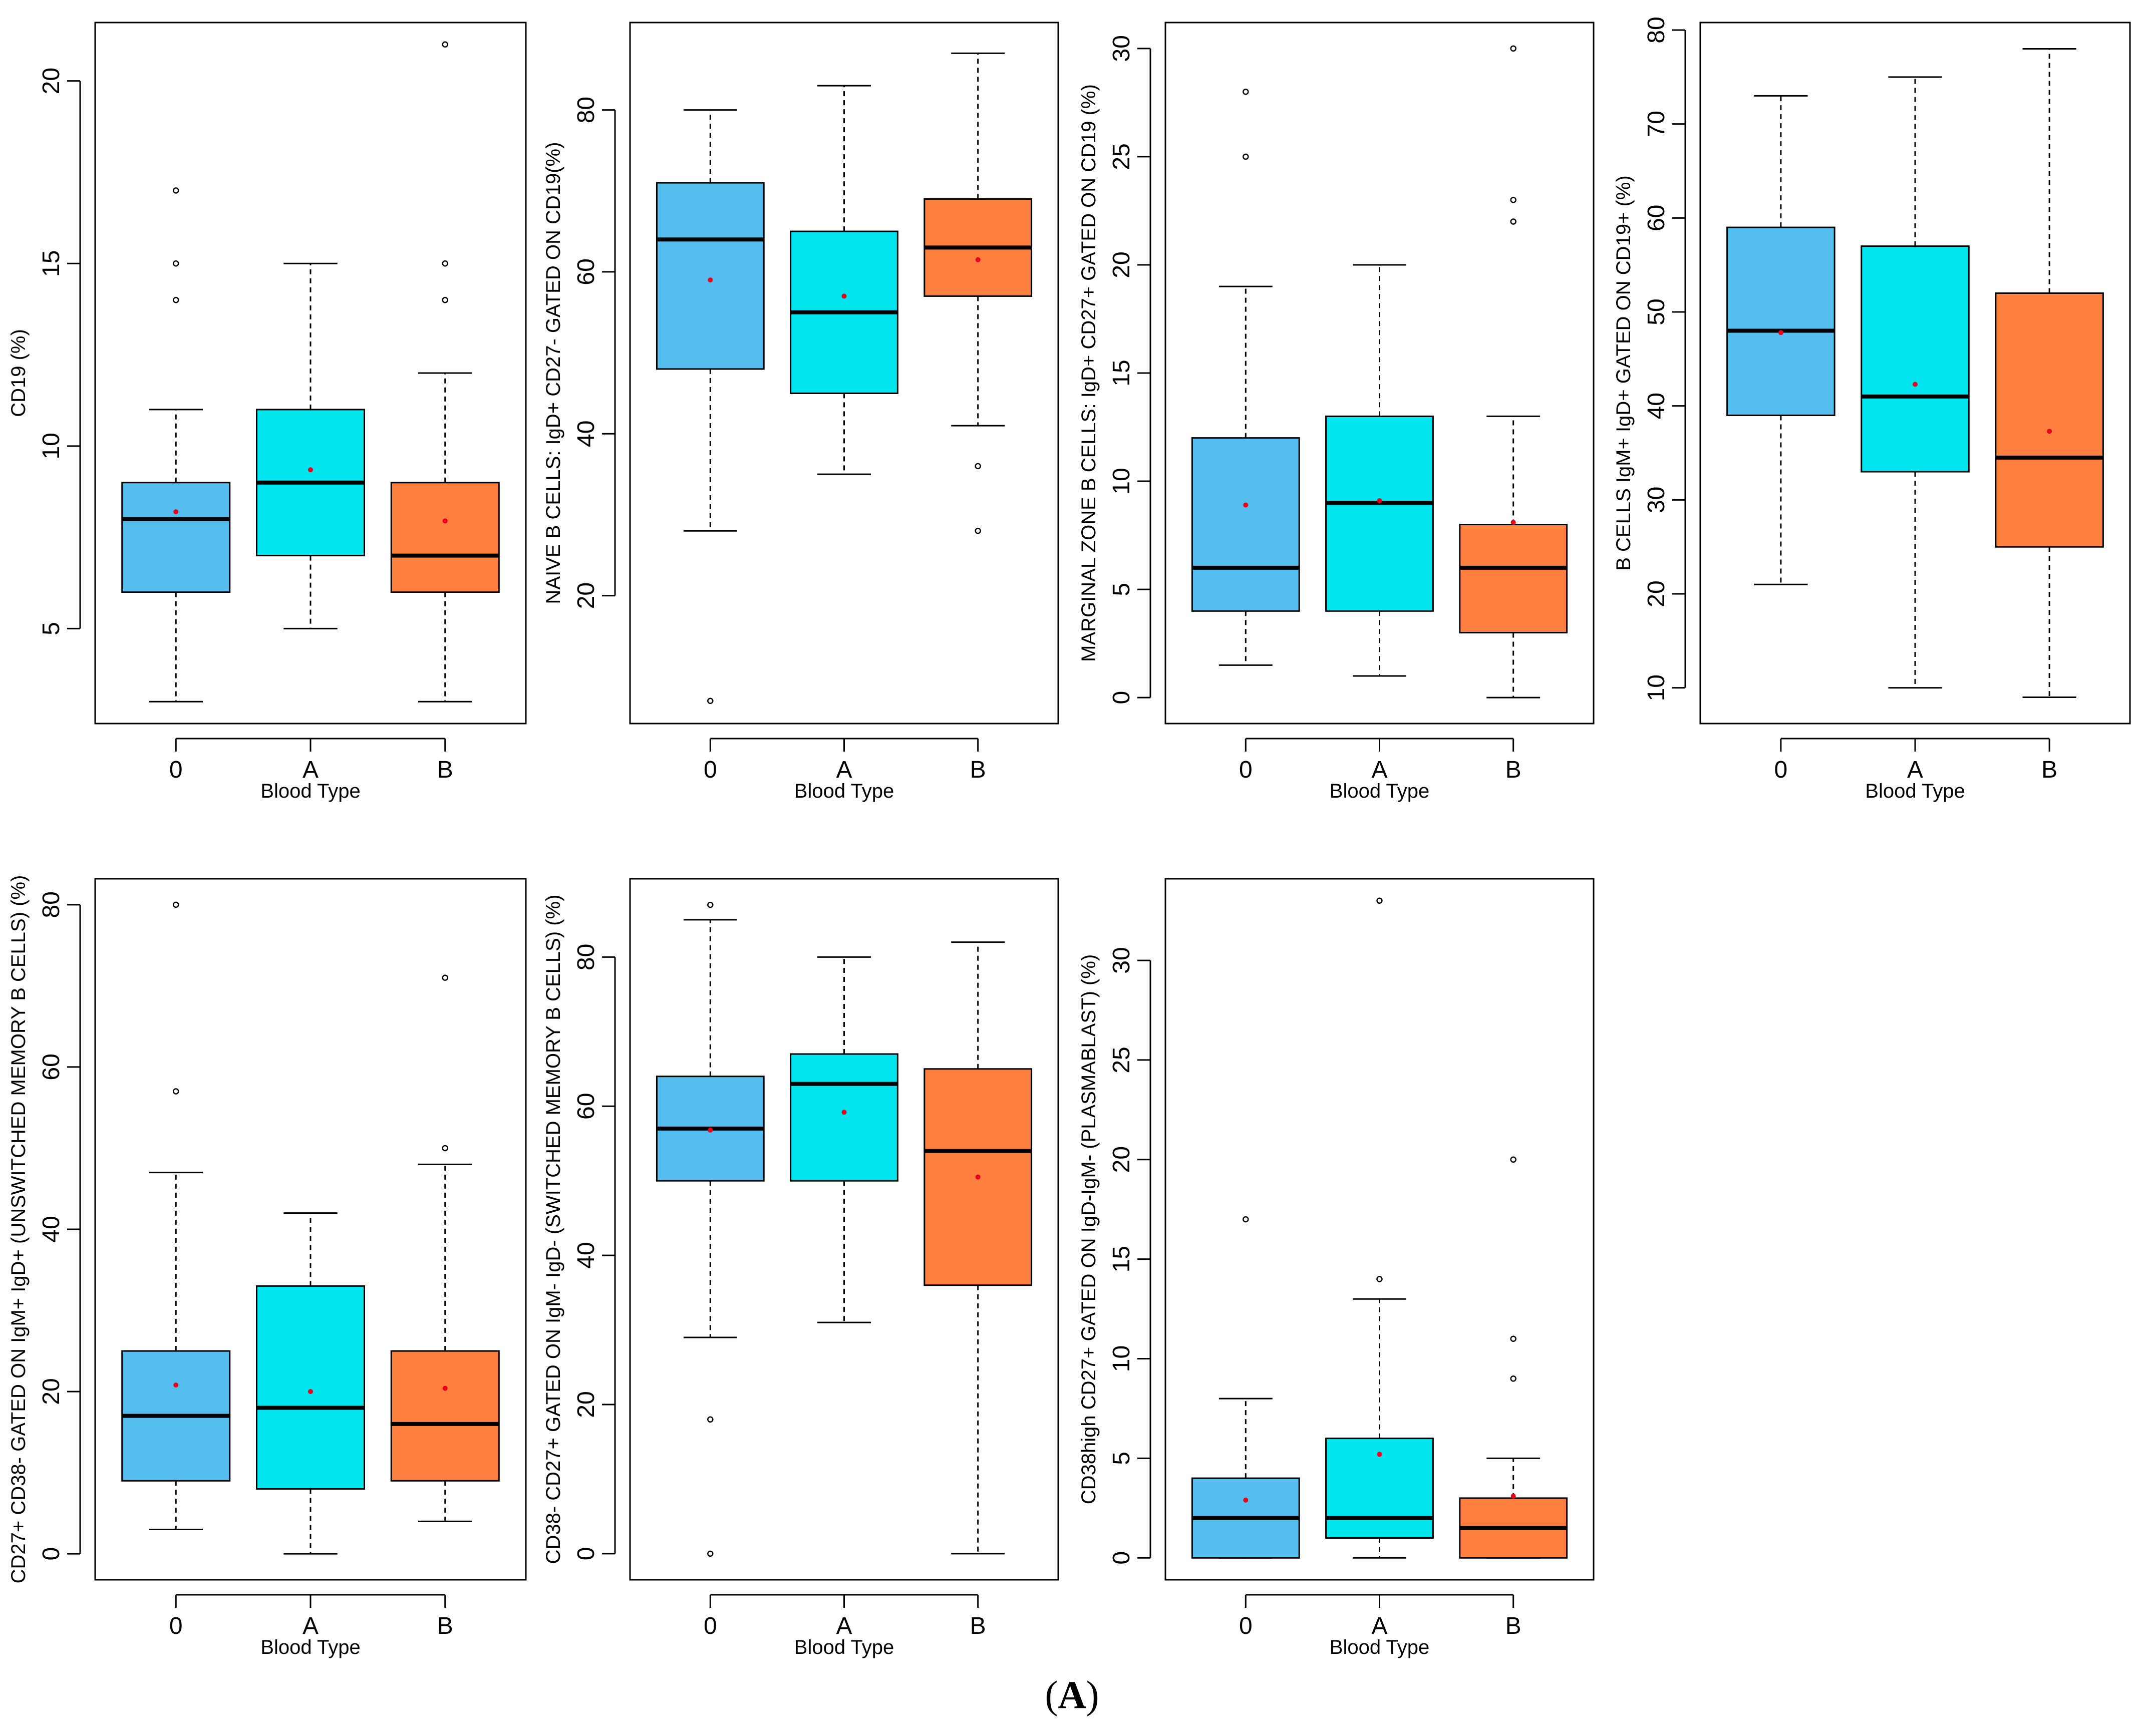 This screenshot has width=2144, height=1736. I want to click on boxplot-panel-1: 5 10 15 20 CD19 (%) 0 A B Blood Type, so click(267, 412).